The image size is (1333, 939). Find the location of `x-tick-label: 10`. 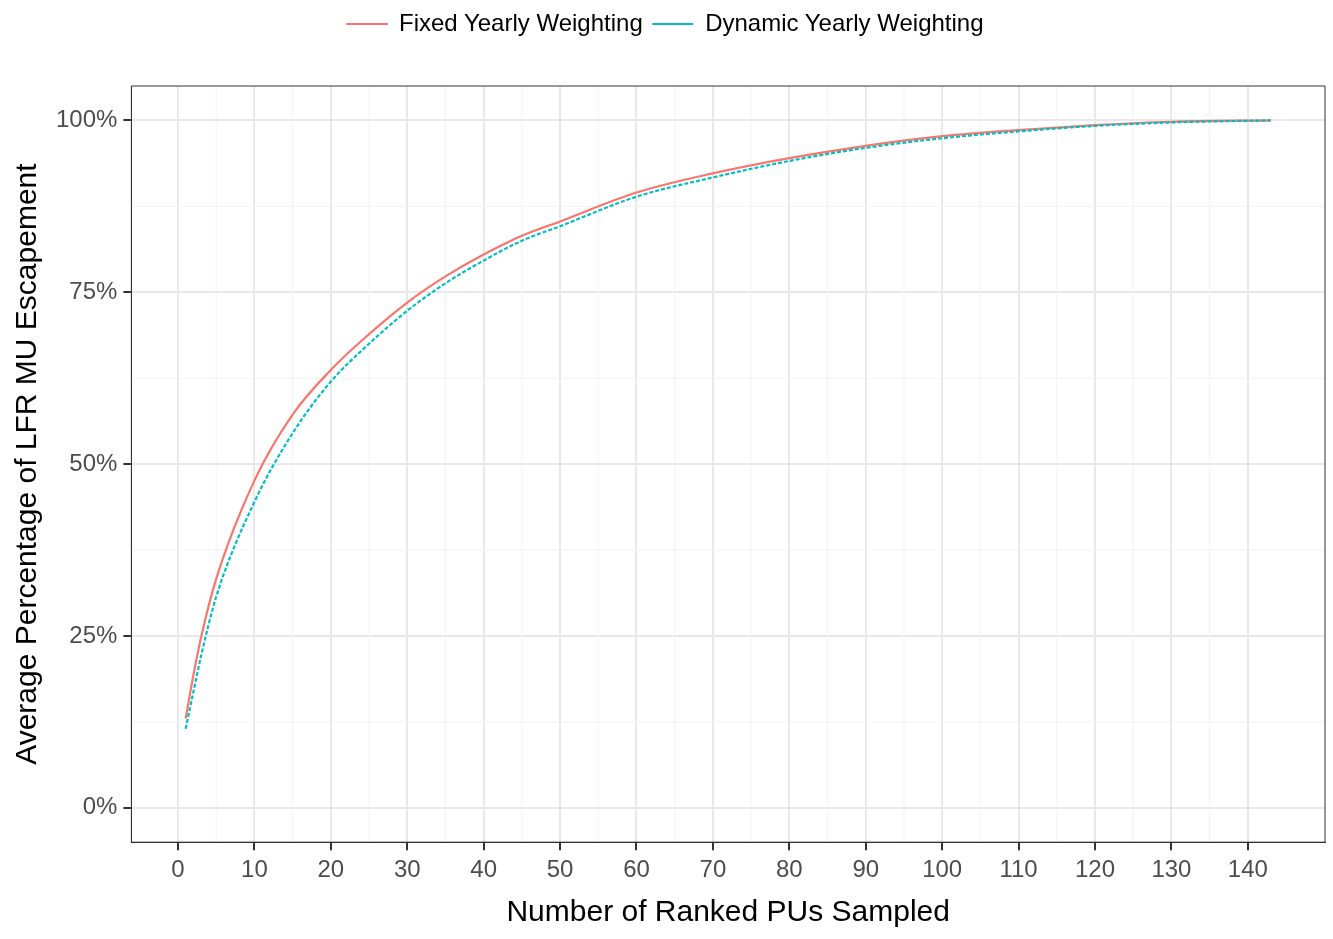

x-tick-label: 10 is located at coordinates (254, 869).